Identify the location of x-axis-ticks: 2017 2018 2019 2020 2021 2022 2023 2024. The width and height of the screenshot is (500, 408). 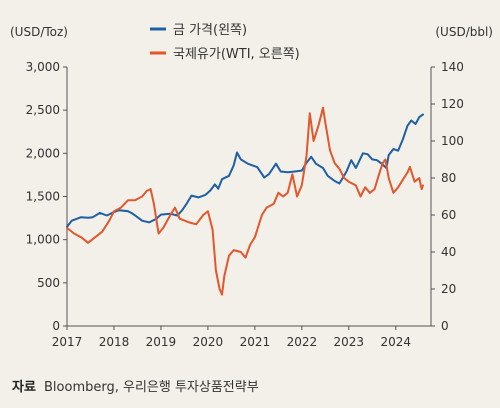
(231, 337).